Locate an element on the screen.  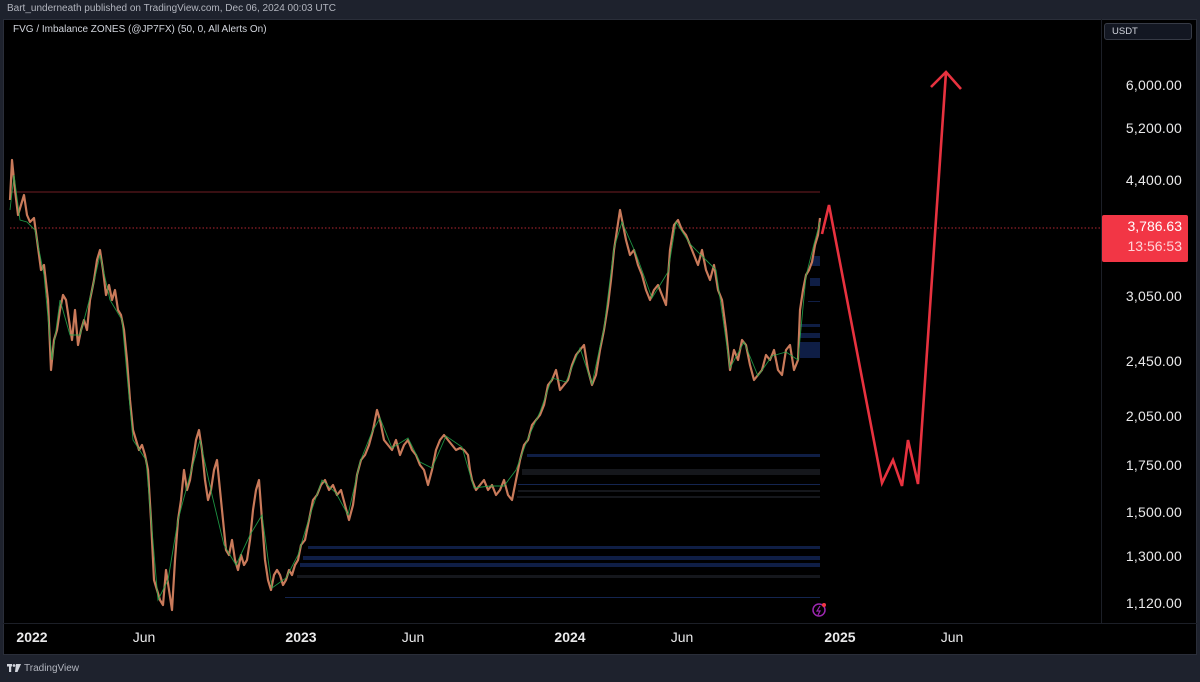
time-tick-year: 2022 is located at coordinates (32, 637).